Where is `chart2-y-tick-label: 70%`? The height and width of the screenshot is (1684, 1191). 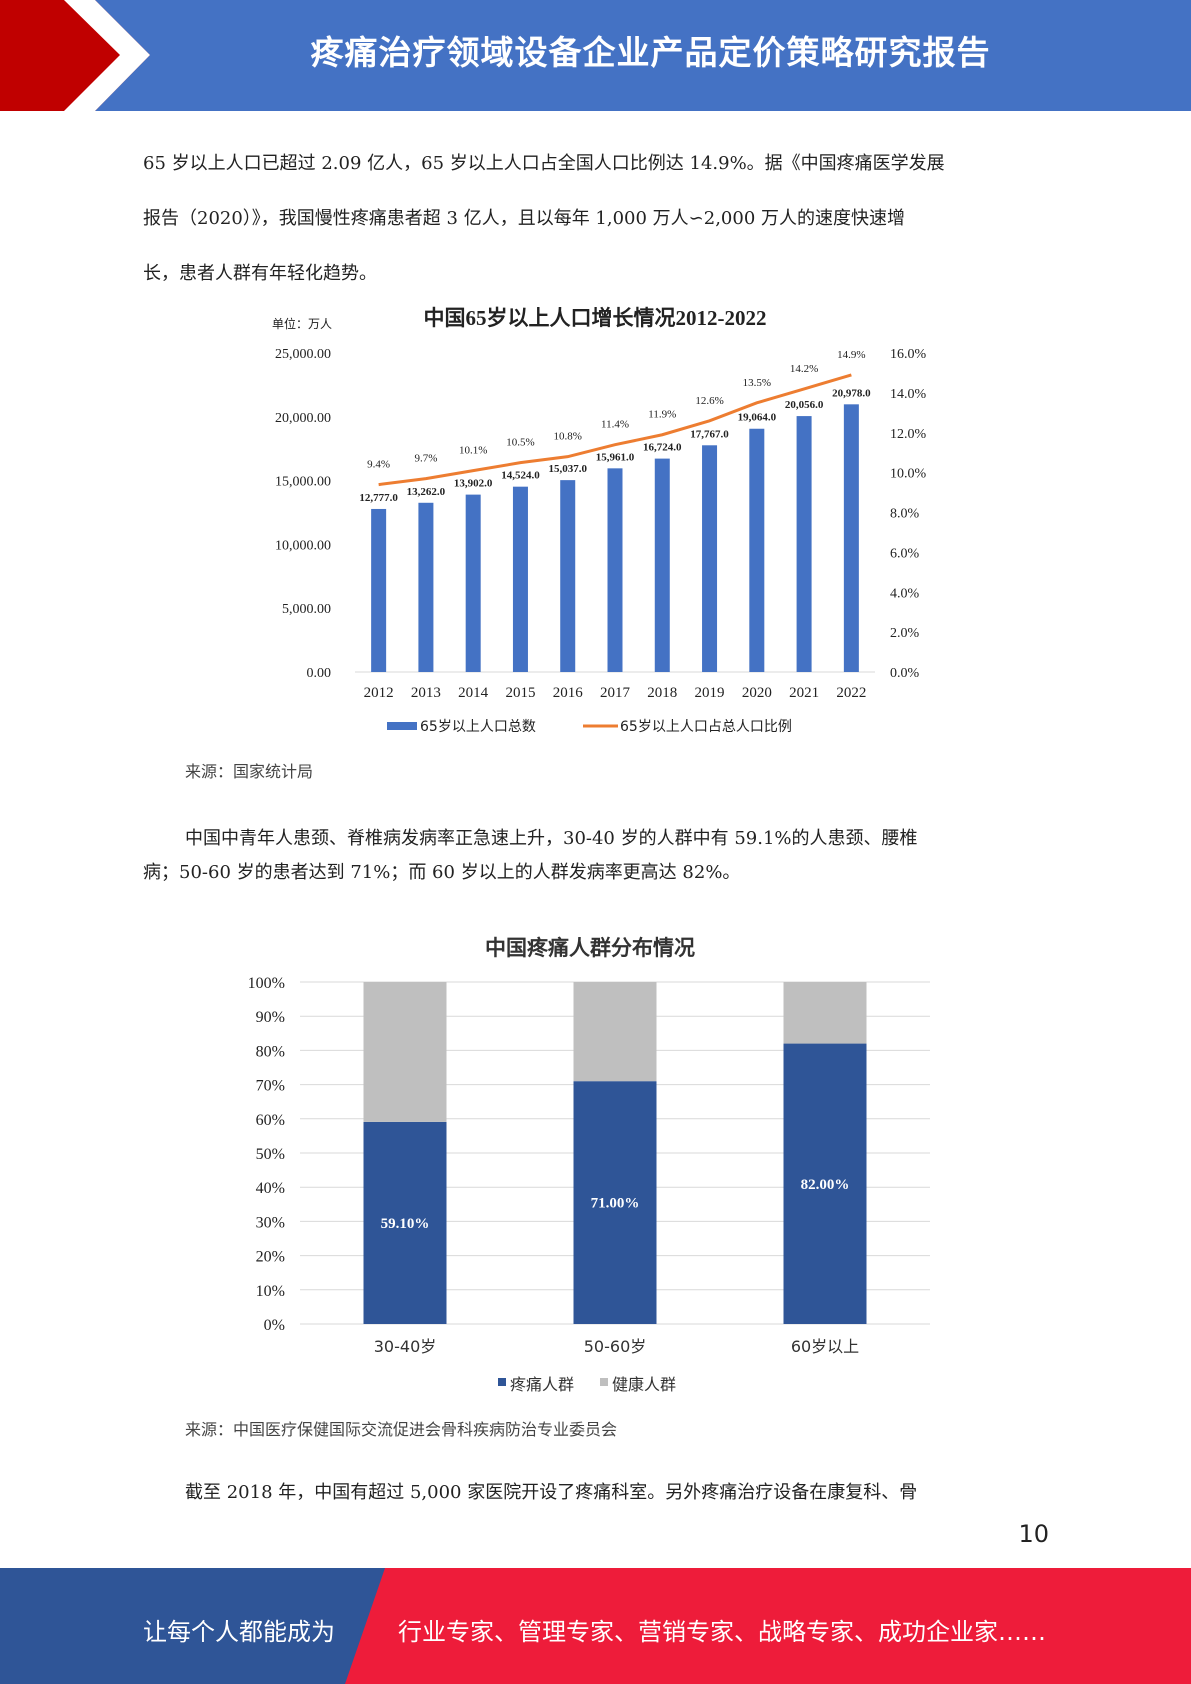
chart2-y-tick-label: 70% is located at coordinates (270, 1086).